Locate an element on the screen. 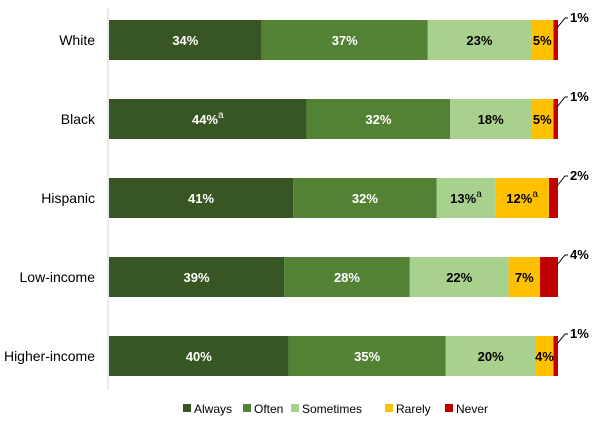 This screenshot has height=425, width=597. legend-swatch-never is located at coordinates (449, 408).